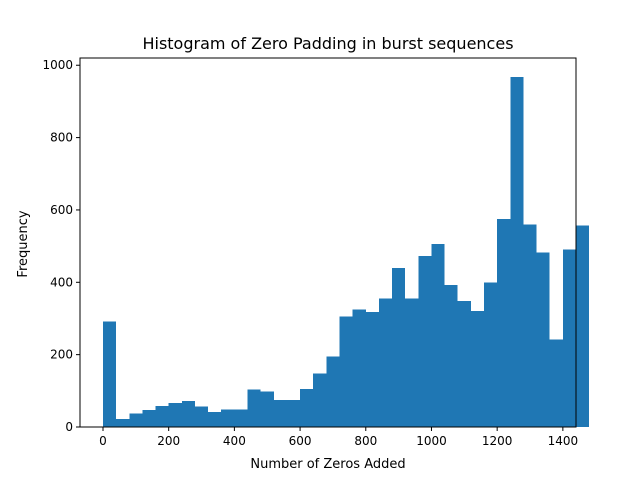  What do you see at coordinates (497, 441) in the screenshot?
I see `x-tick-label: 1200` at bounding box center [497, 441].